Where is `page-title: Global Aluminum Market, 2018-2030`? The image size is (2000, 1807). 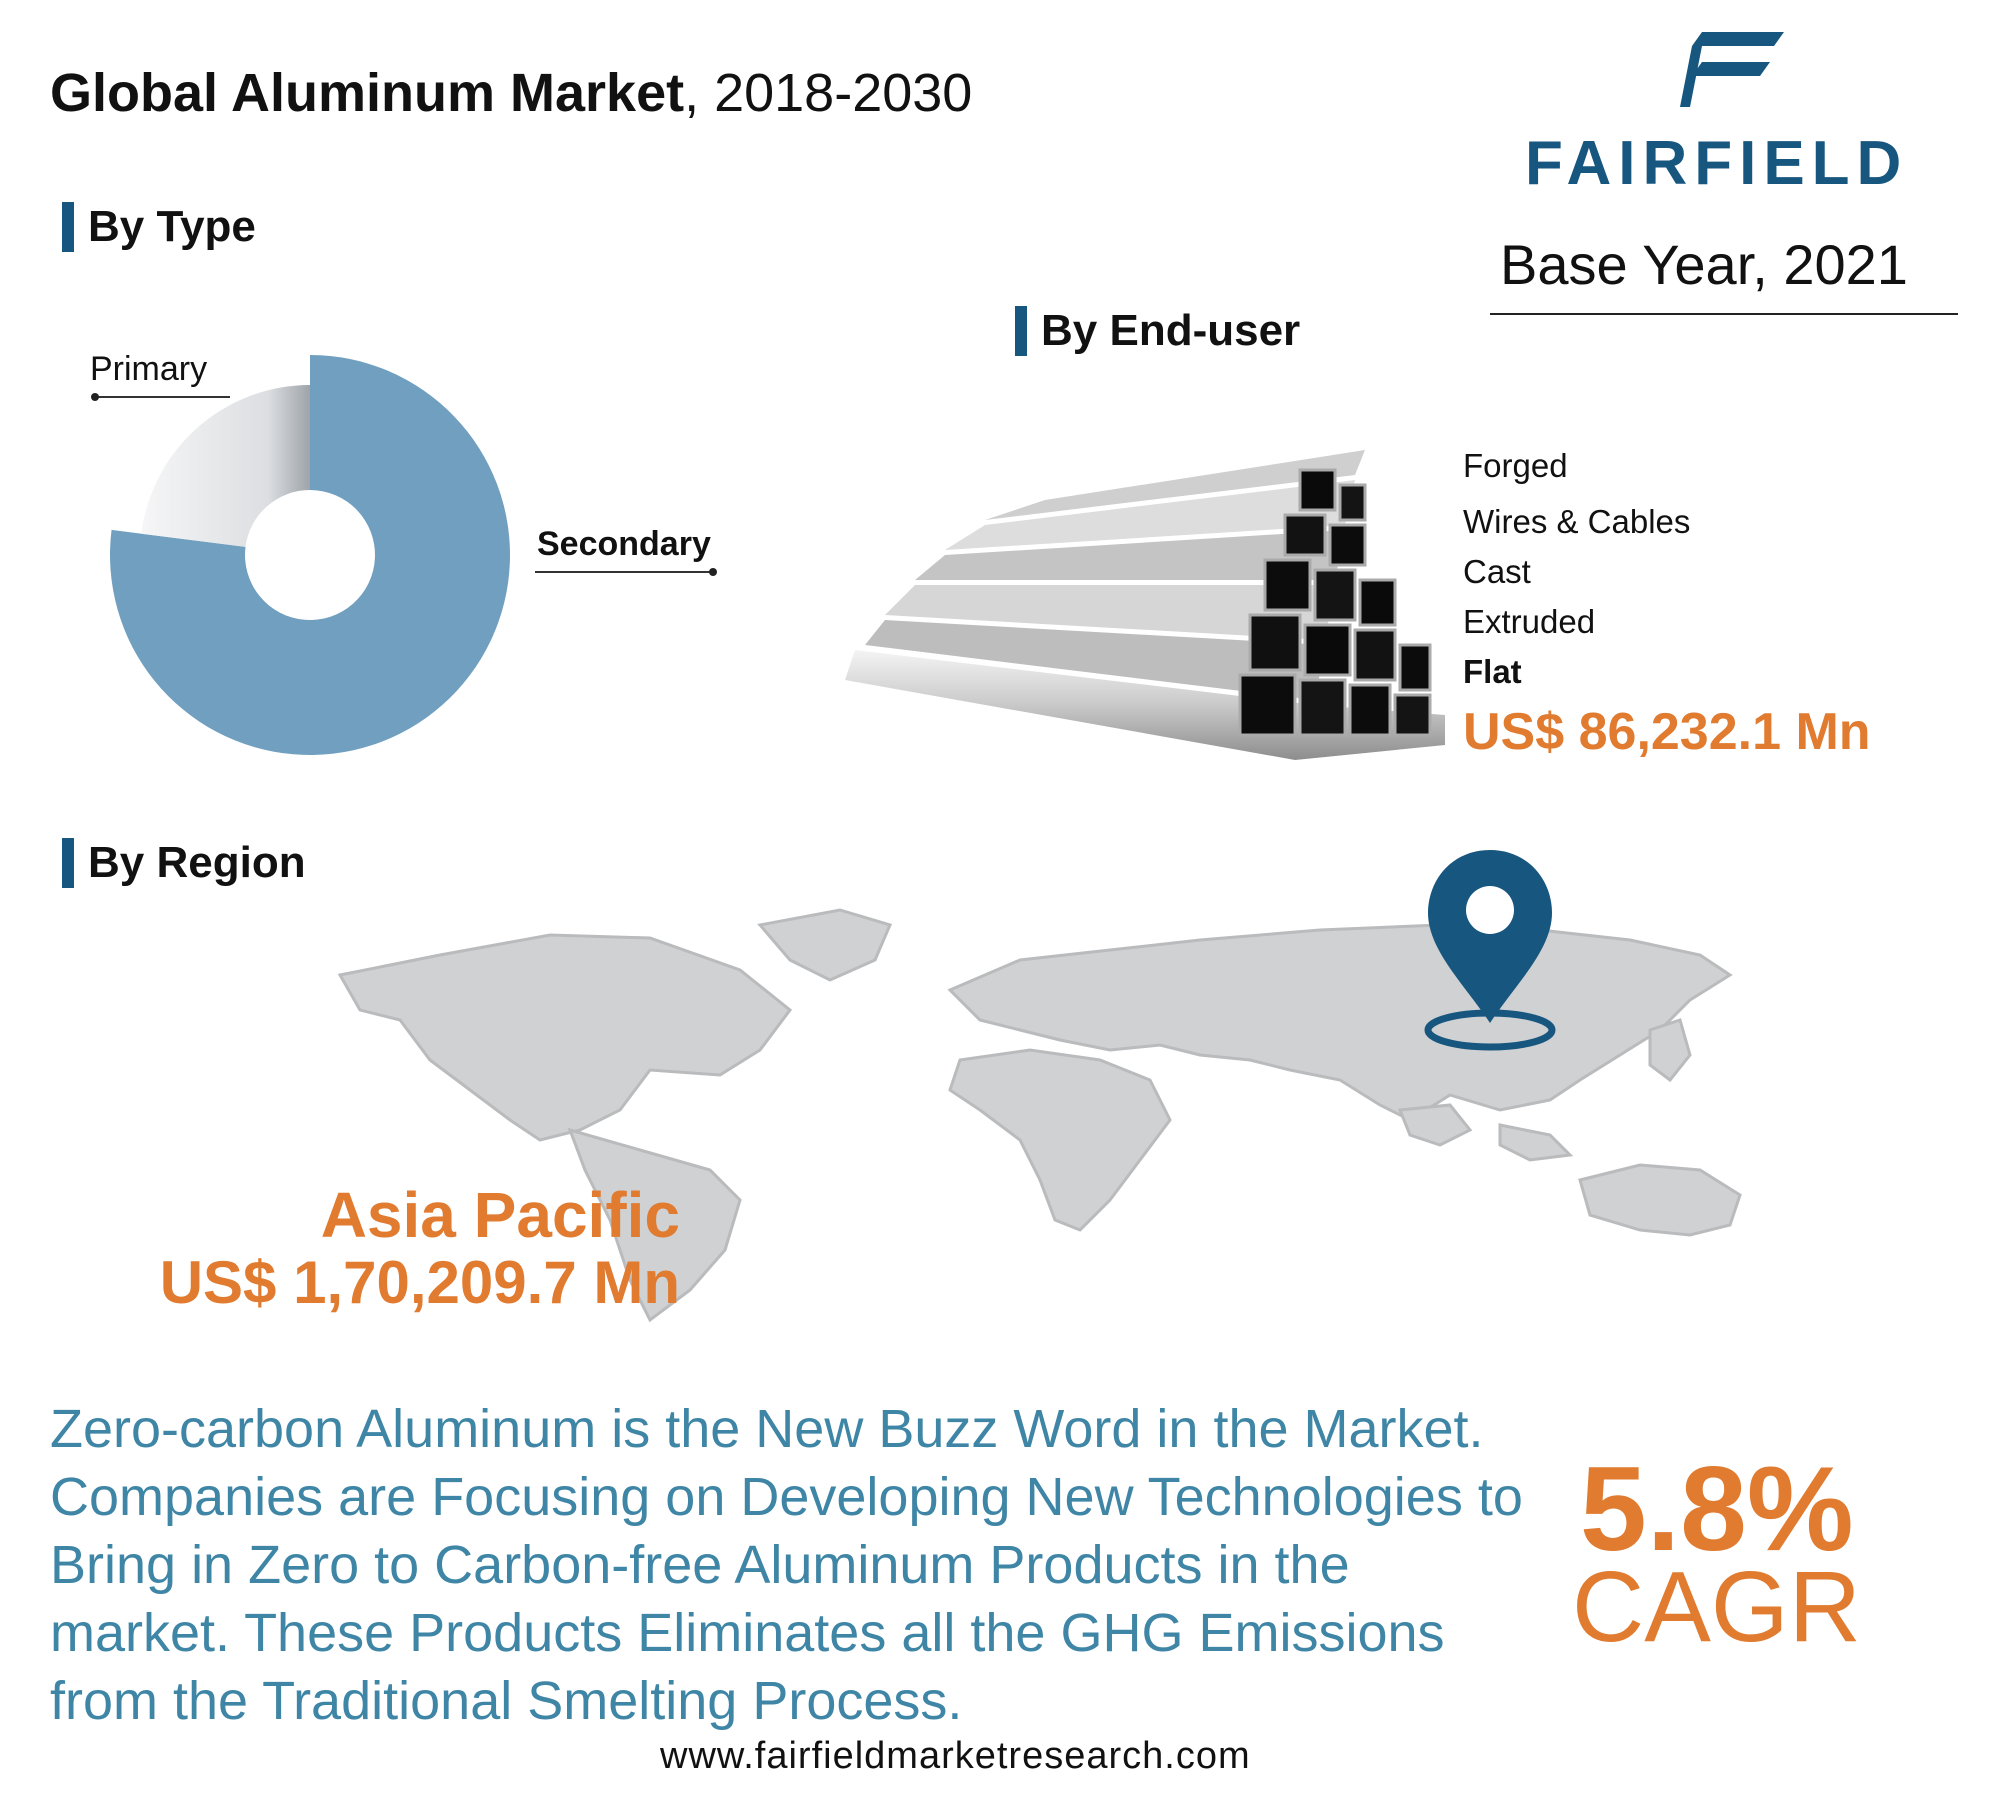
page-title: Global Aluminum Market, 2018-2030 is located at coordinates (511, 93).